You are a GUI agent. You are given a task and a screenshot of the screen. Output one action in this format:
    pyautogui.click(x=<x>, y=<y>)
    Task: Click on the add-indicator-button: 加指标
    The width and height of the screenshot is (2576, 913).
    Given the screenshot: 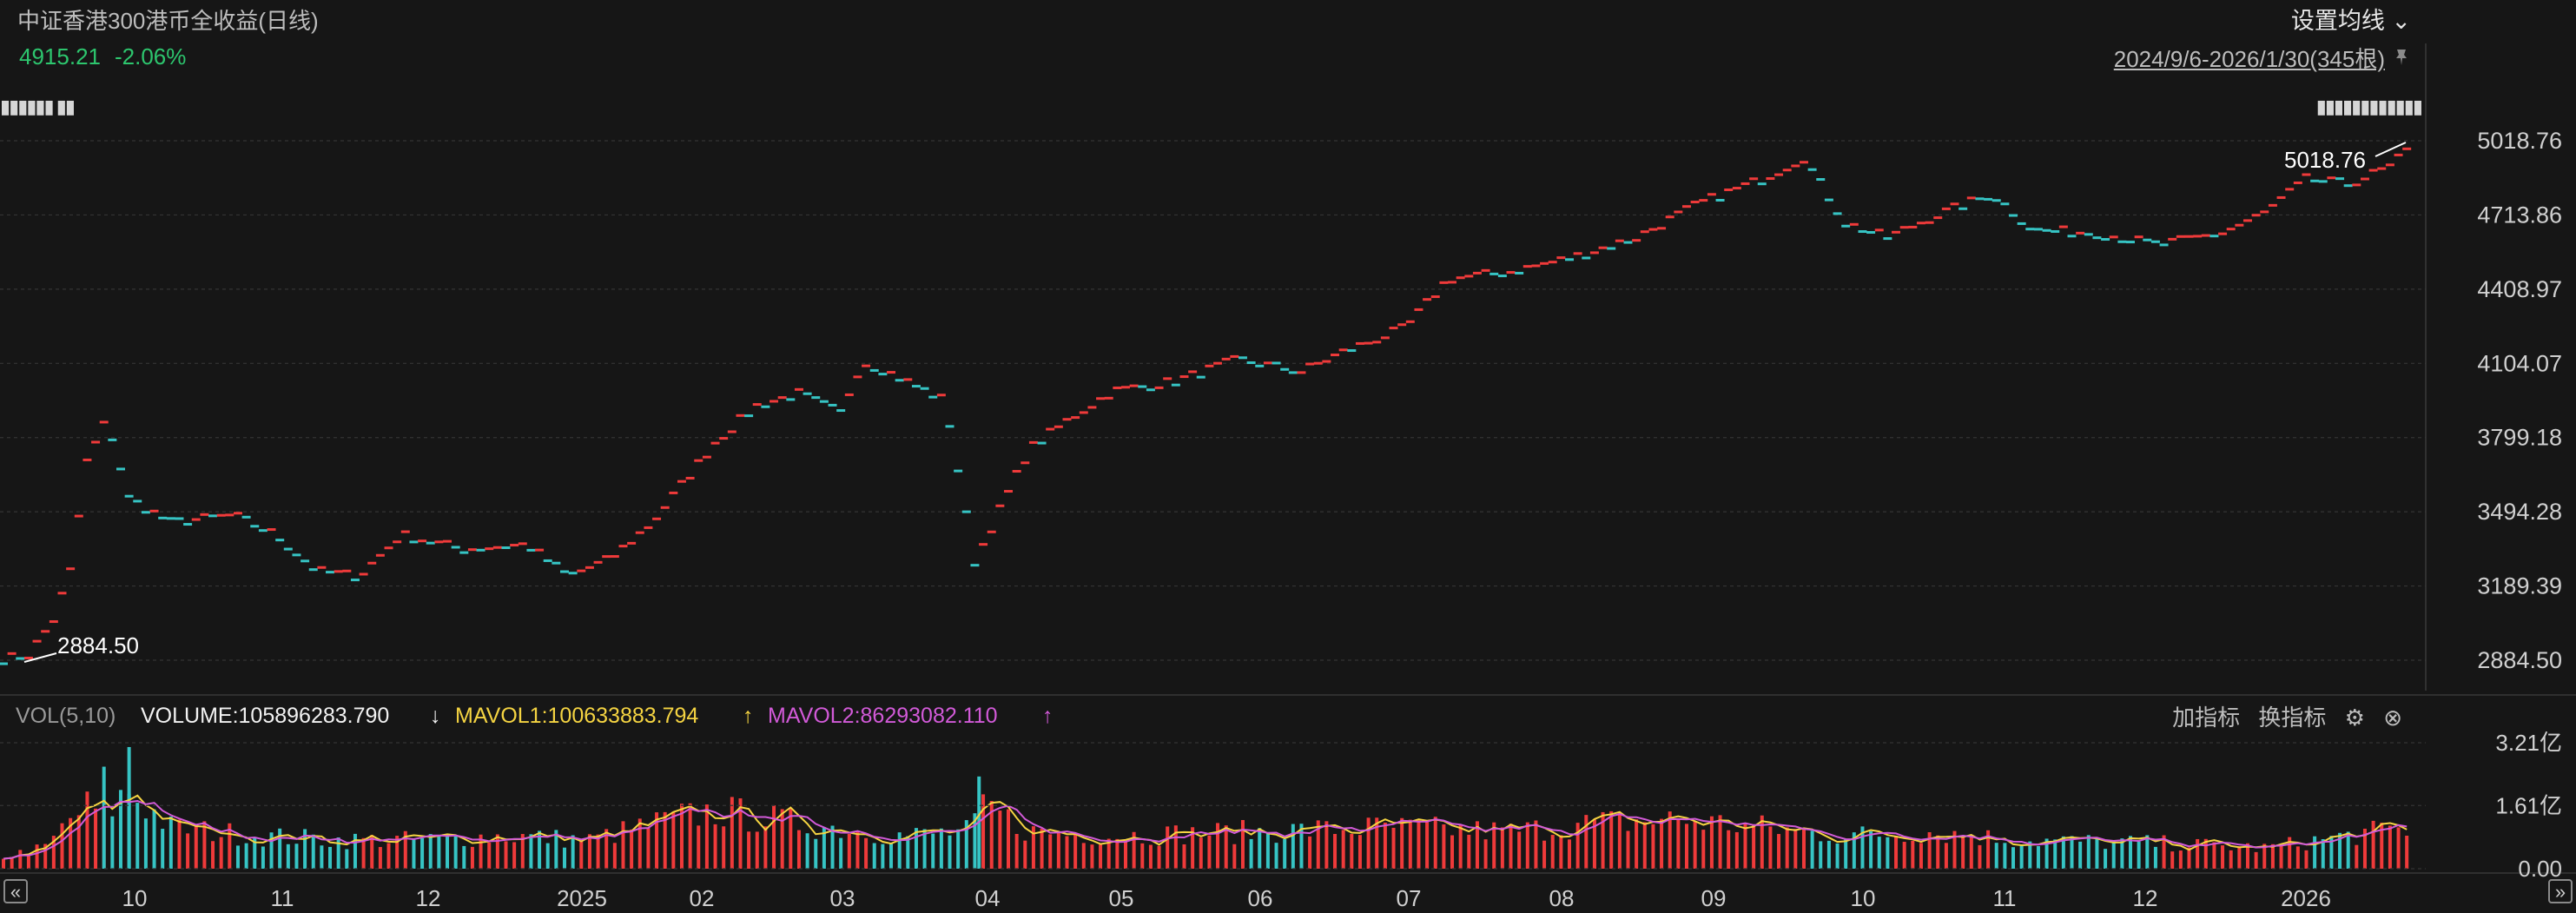 What is the action you would take?
    pyautogui.click(x=2206, y=718)
    